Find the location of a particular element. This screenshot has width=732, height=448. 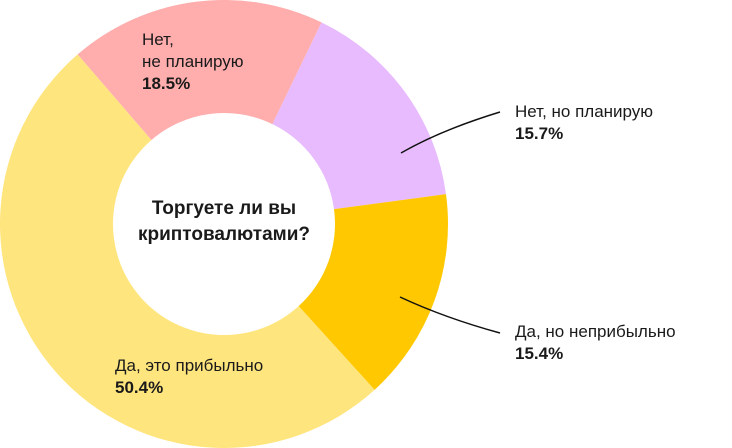

label-no-but-planning: Нет, но планирую 15.7% is located at coordinates (584, 123).